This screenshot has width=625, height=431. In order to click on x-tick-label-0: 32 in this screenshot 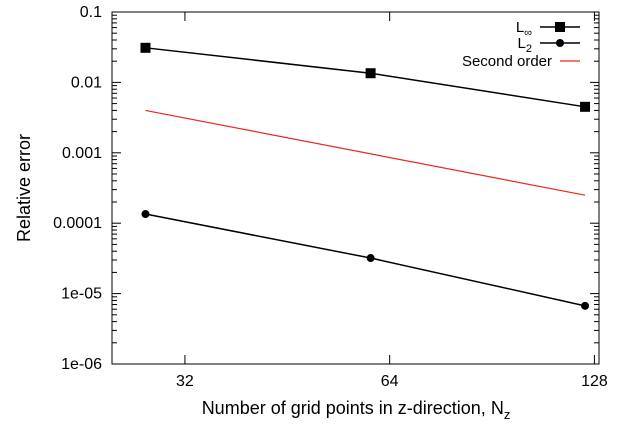, I will do `click(185, 381)`.